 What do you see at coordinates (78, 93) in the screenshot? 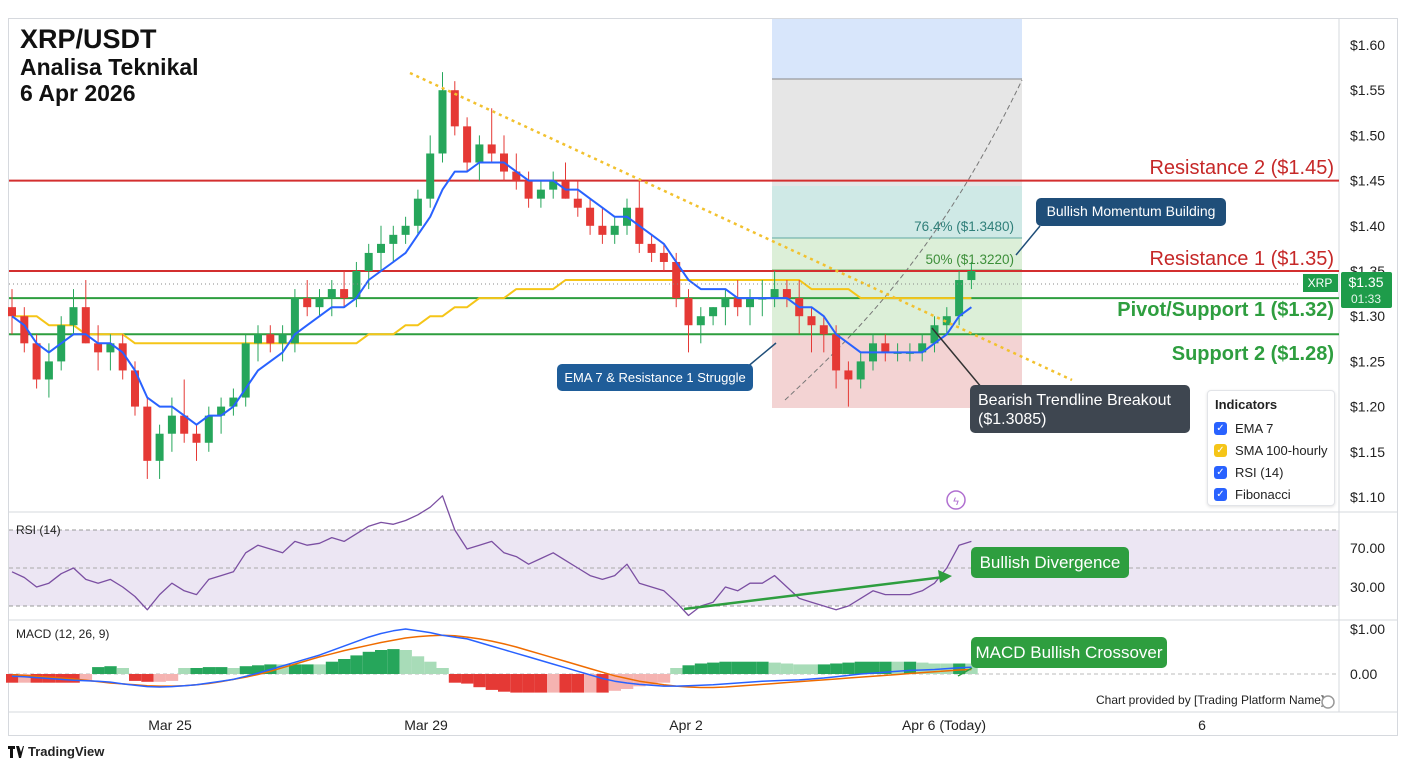
I see `chart-date: 6 Apr 2026` at bounding box center [78, 93].